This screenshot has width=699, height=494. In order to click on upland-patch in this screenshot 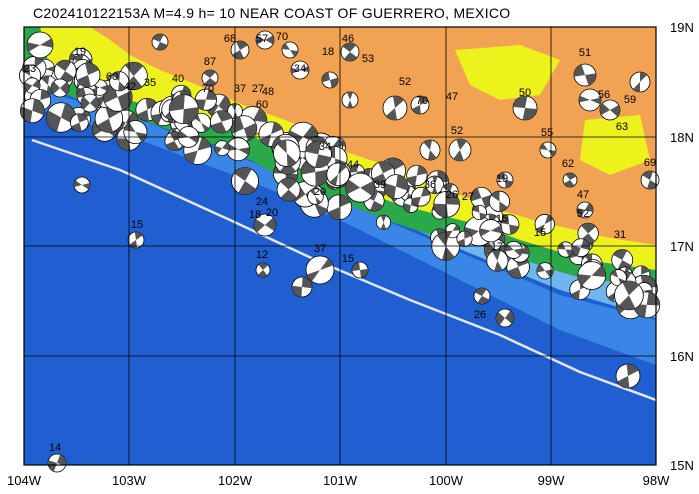, I will do `click(507, 72)`.